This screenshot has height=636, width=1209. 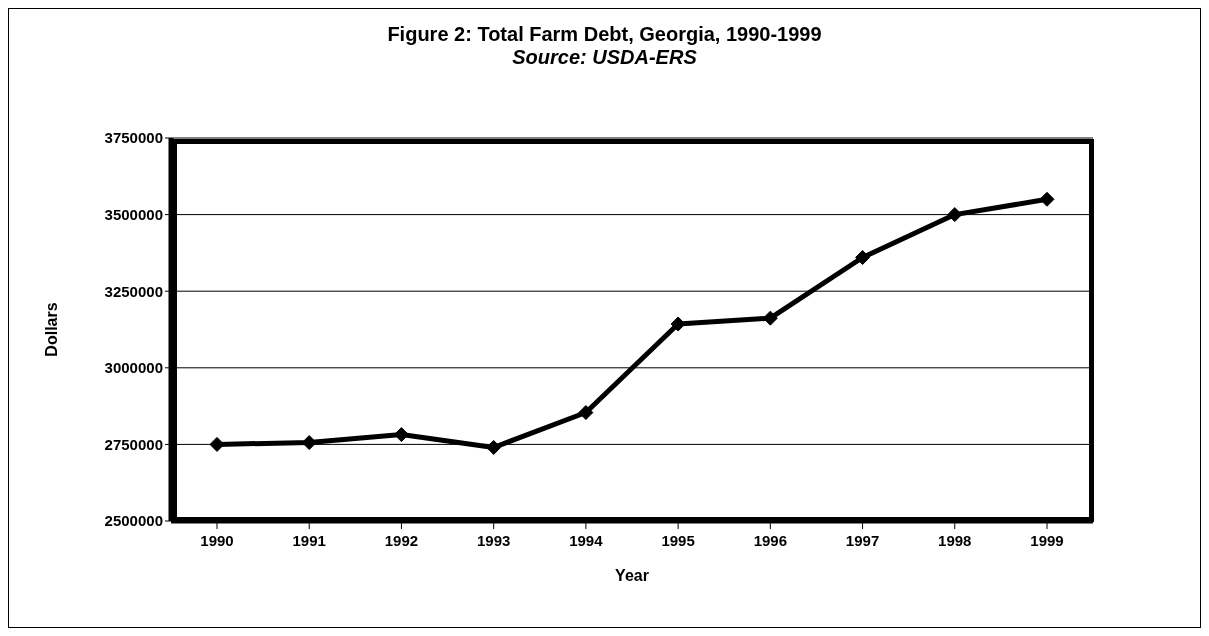 I want to click on y-tick-label: 3750000, so click(x=133, y=138).